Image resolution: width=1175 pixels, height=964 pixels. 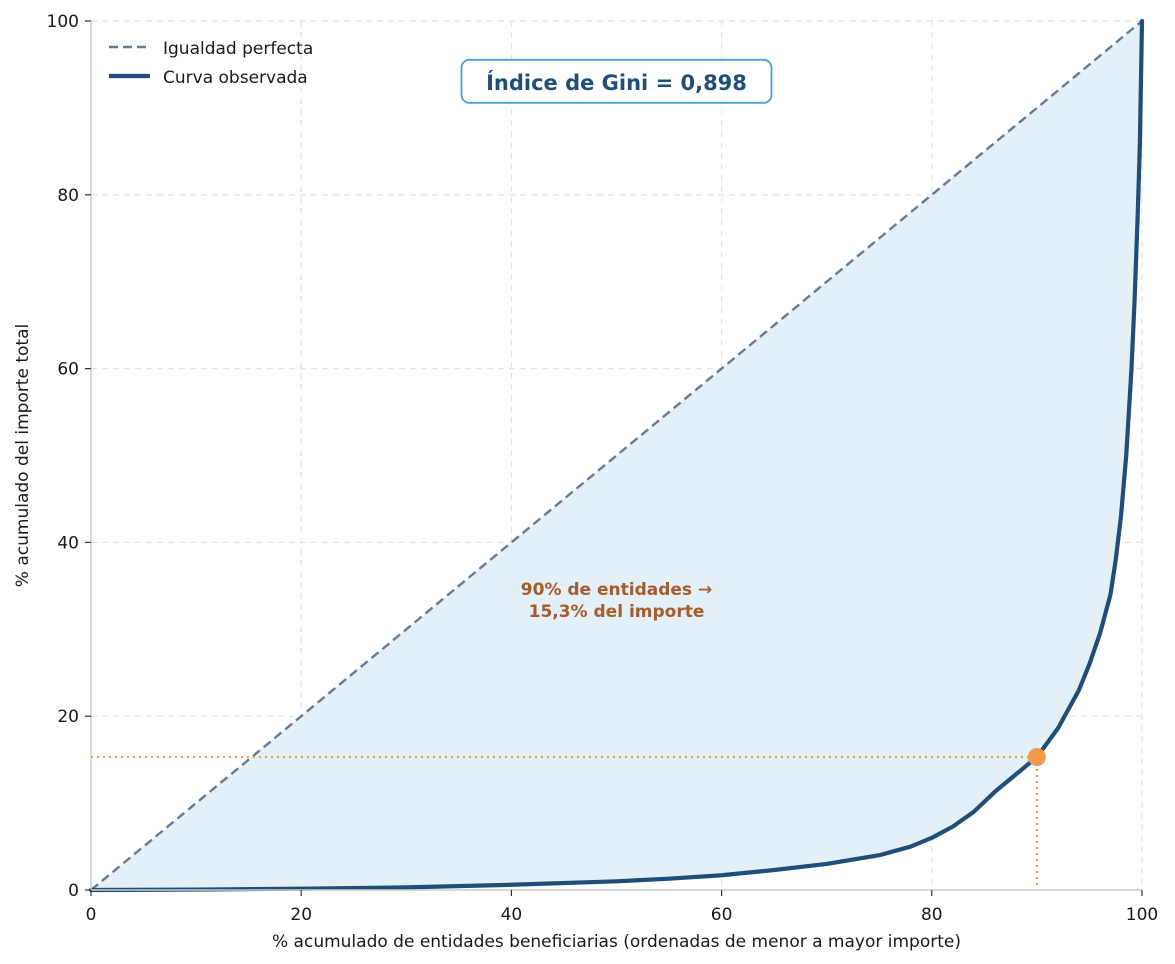 I want to click on legend-label-igualdad: Igualdad perfecta, so click(x=238, y=49).